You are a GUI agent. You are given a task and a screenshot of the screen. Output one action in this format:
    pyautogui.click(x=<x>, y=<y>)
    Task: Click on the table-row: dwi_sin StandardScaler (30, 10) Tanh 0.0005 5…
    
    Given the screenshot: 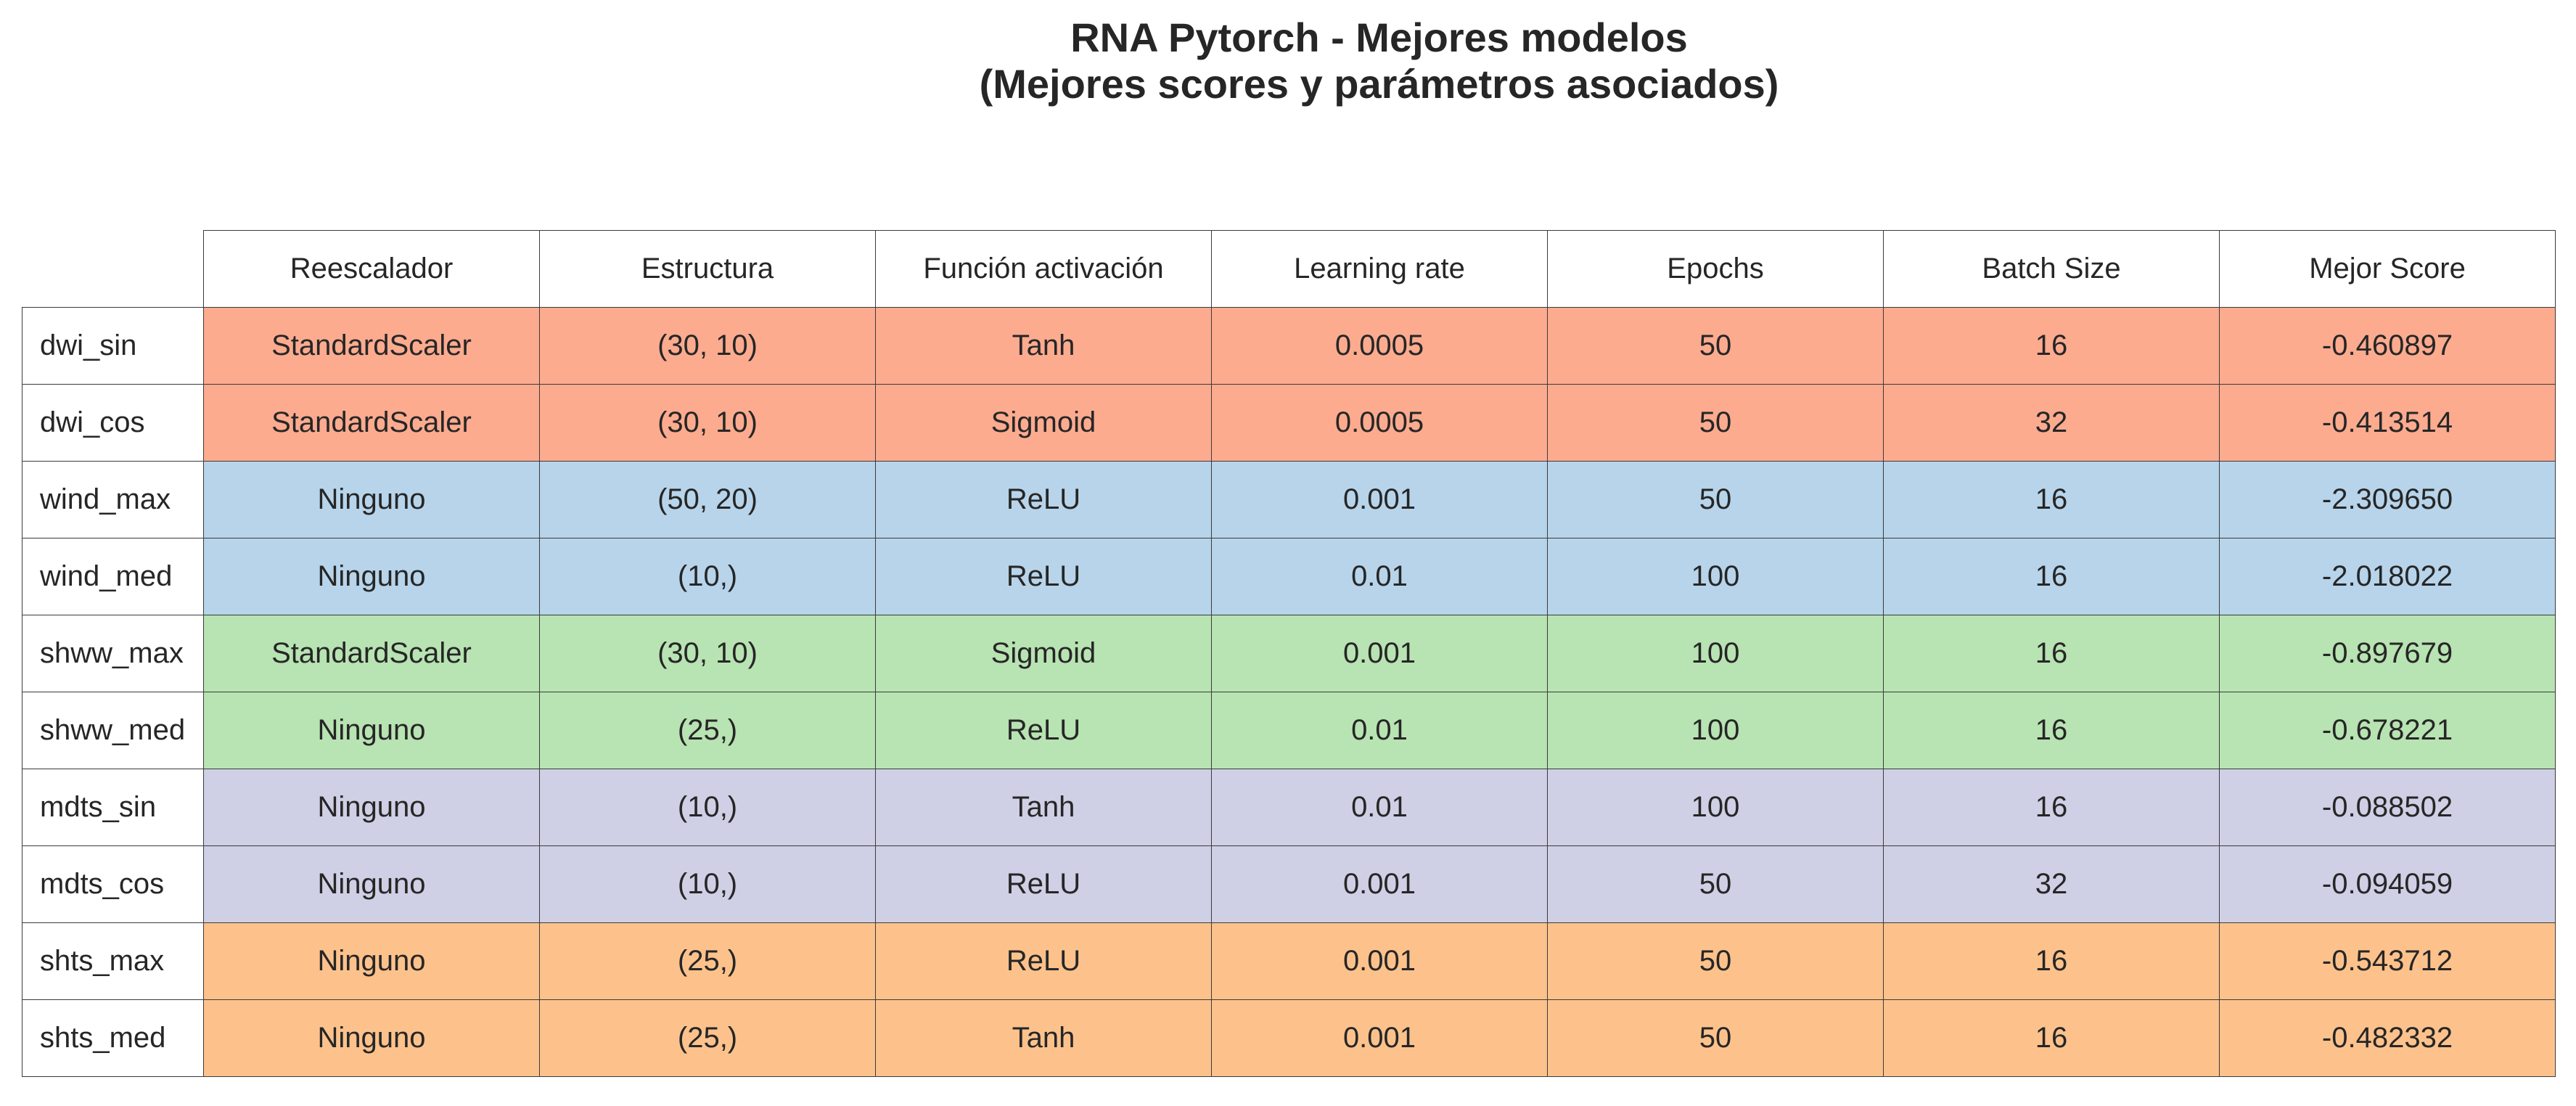 What is the action you would take?
    pyautogui.click(x=1289, y=346)
    